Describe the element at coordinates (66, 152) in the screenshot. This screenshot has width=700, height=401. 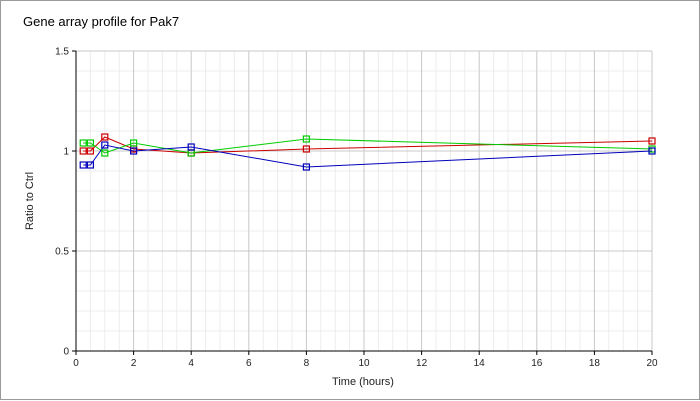
I see `y-tick-label: 1` at that location.